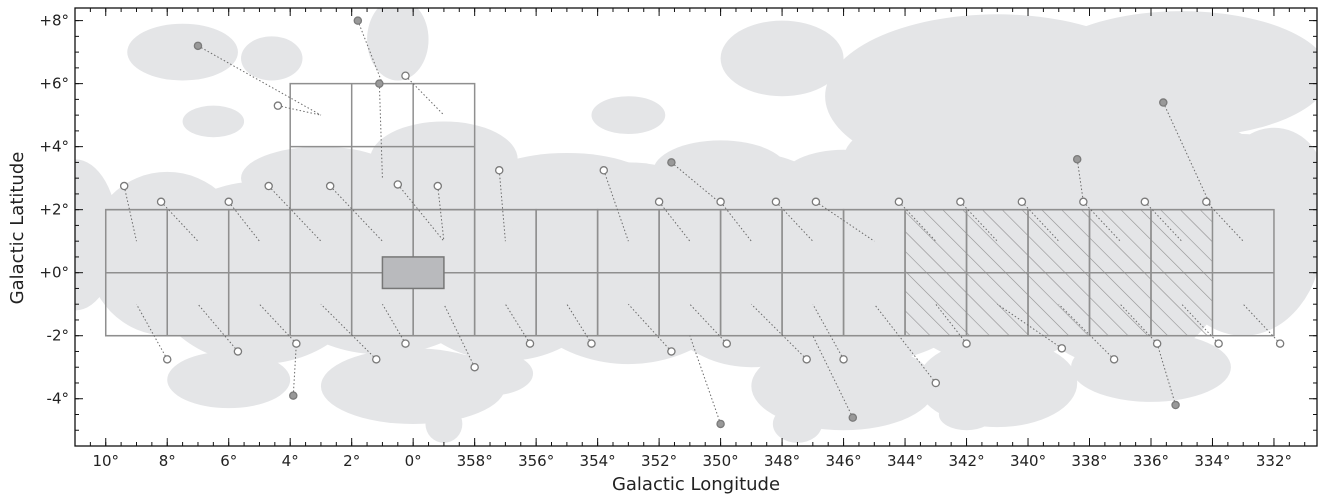 The height and width of the screenshot is (495, 1333). What do you see at coordinates (167, 461) in the screenshot?
I see `x-tick-label: 8°` at bounding box center [167, 461].